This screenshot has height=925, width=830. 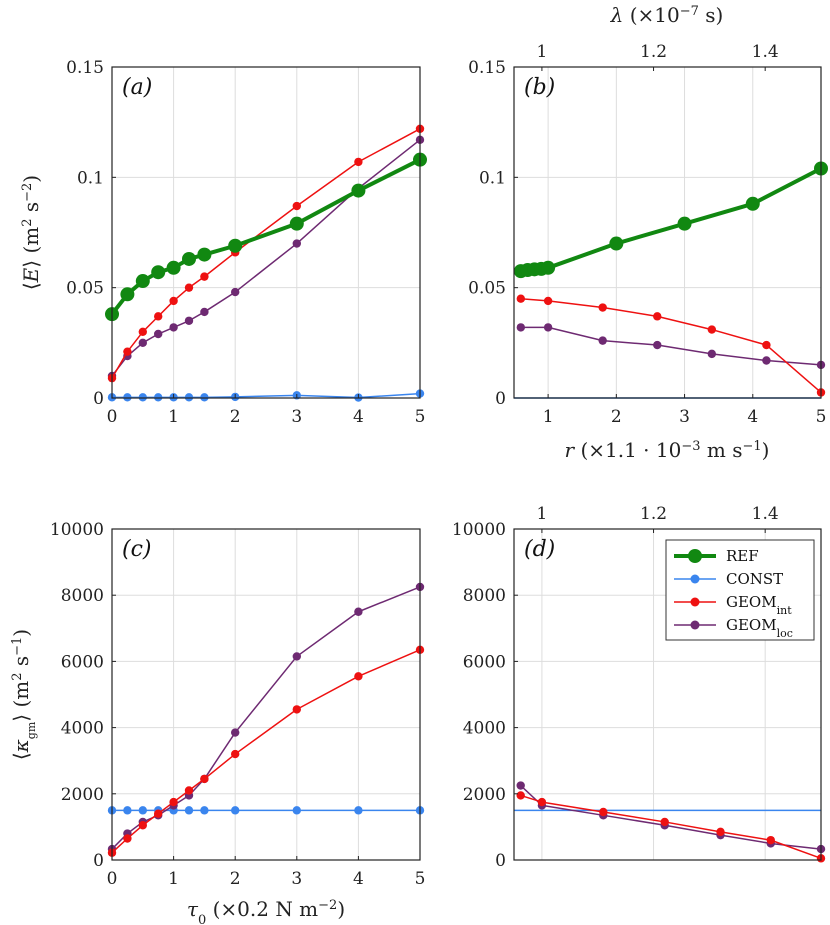 What do you see at coordinates (653, 514) in the screenshot?
I see `panel-d-toptick-label: 1.2` at bounding box center [653, 514].